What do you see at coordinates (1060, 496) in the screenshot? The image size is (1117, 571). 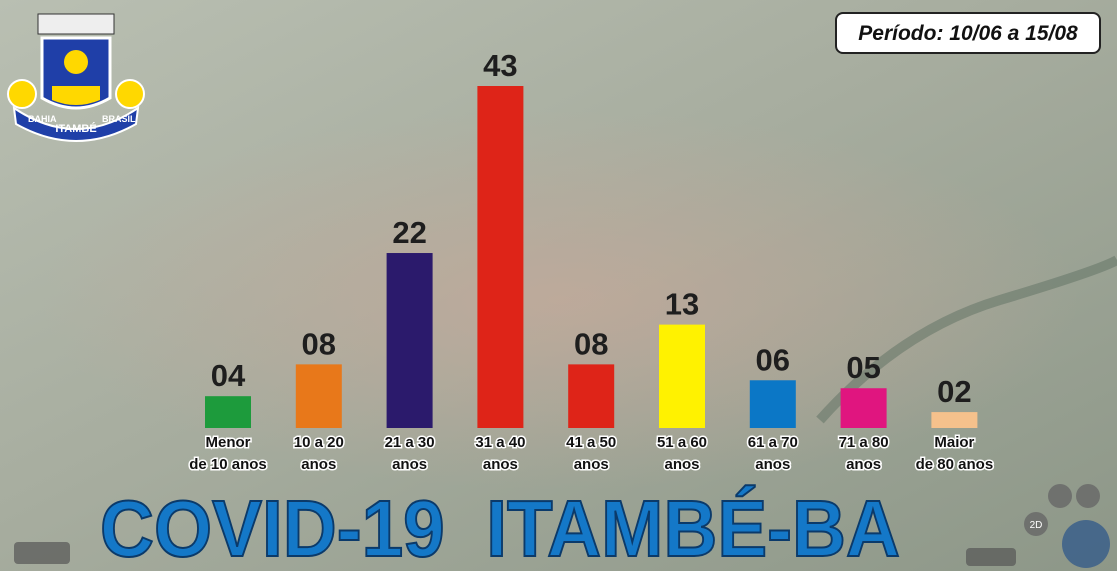 I see `locate-button` at bounding box center [1060, 496].